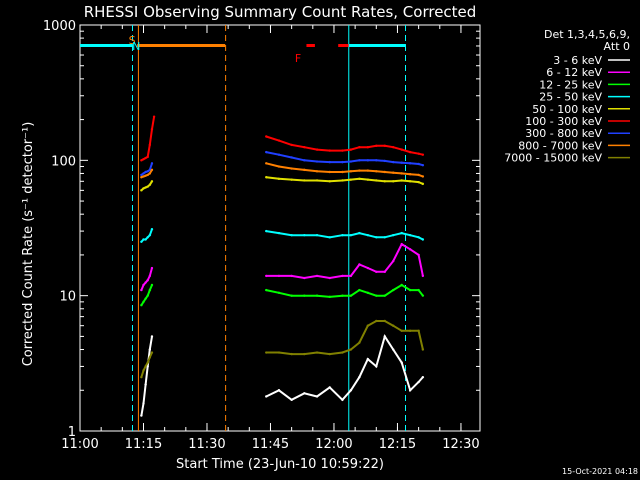 This screenshot has width=640, height=480. I want to click on x-tick-label: 11:15, so click(143, 444).